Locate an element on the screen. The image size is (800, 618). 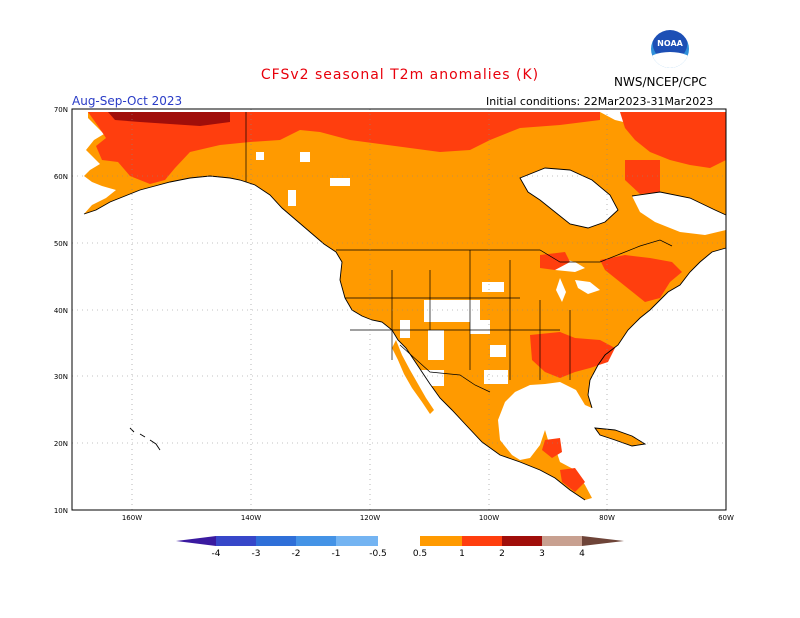
page-title: CFSv2 seasonal T2m anomalies (K) is located at coordinates (400, 75).